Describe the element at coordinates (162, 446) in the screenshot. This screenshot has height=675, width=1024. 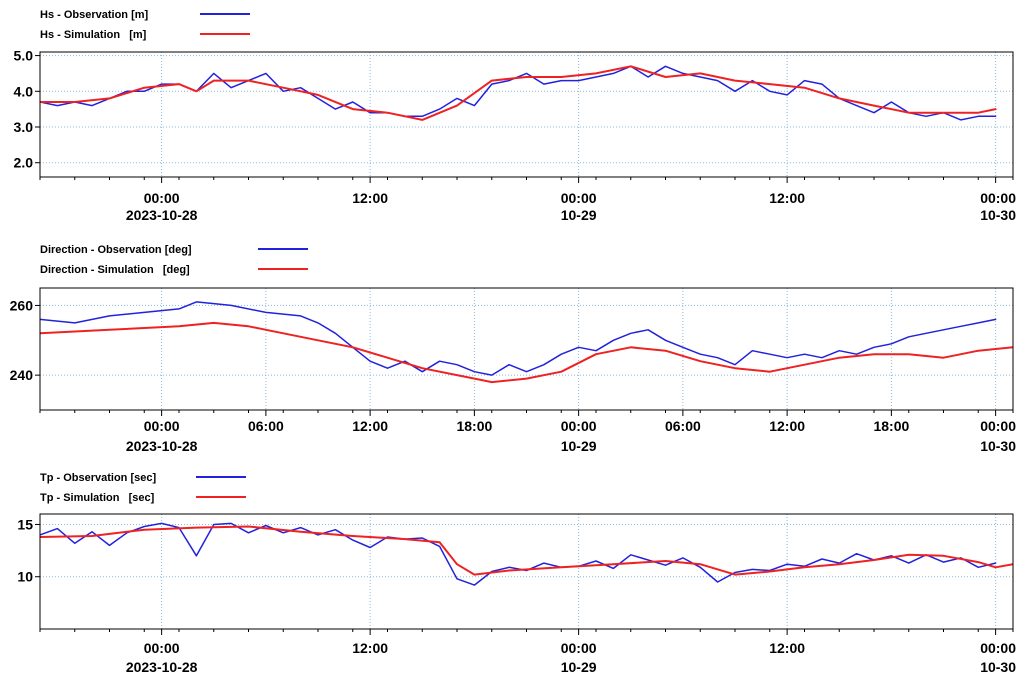
I see `direction-xtick-date-0: 2023-10-28` at that location.